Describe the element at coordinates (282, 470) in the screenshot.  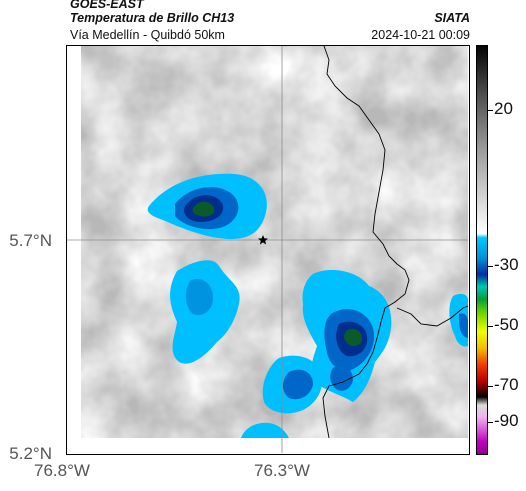
I see `lon-label-76-3: 76.3°W` at that location.